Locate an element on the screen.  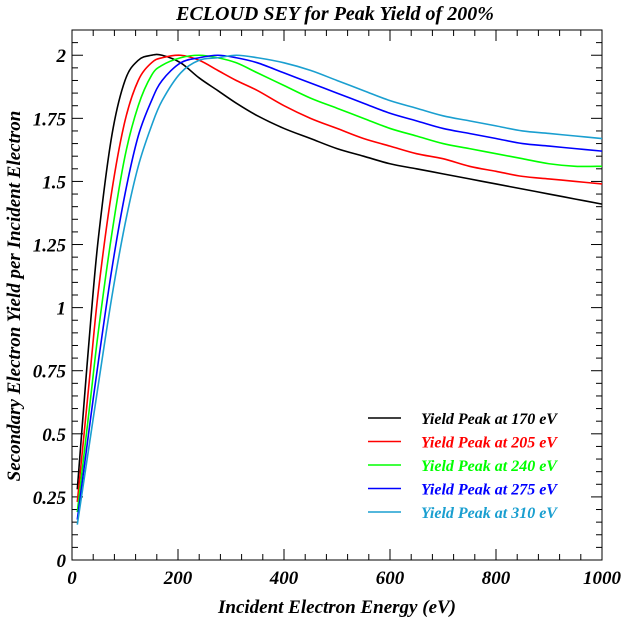
y-tick-label: 1.25 is located at coordinates (50, 246).